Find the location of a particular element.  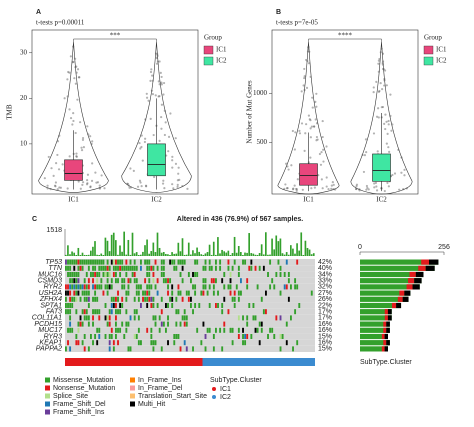

gene-label: RYR3 is located at coordinates (53, 336).